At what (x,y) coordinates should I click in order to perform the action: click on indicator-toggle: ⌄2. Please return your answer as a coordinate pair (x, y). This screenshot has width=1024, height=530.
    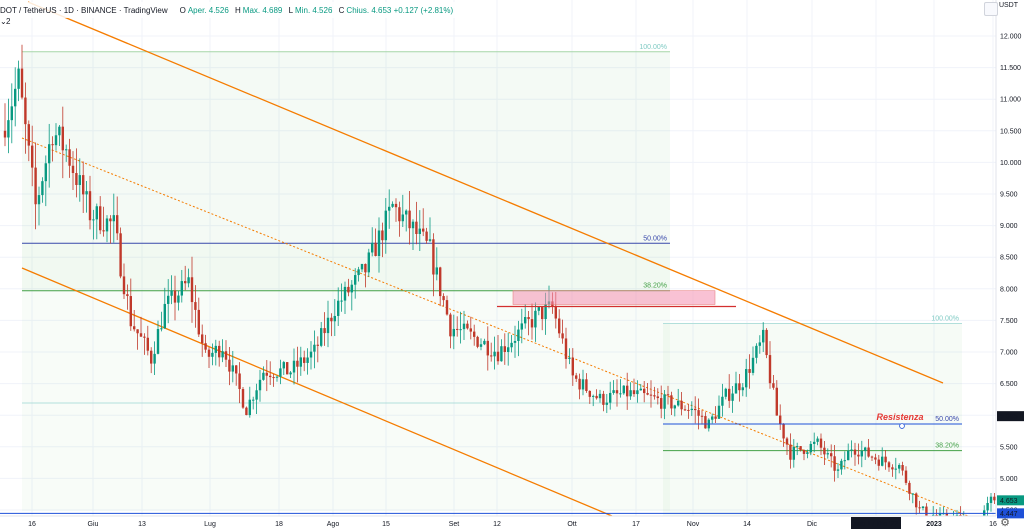
    Looking at the image, I should click on (5, 21).